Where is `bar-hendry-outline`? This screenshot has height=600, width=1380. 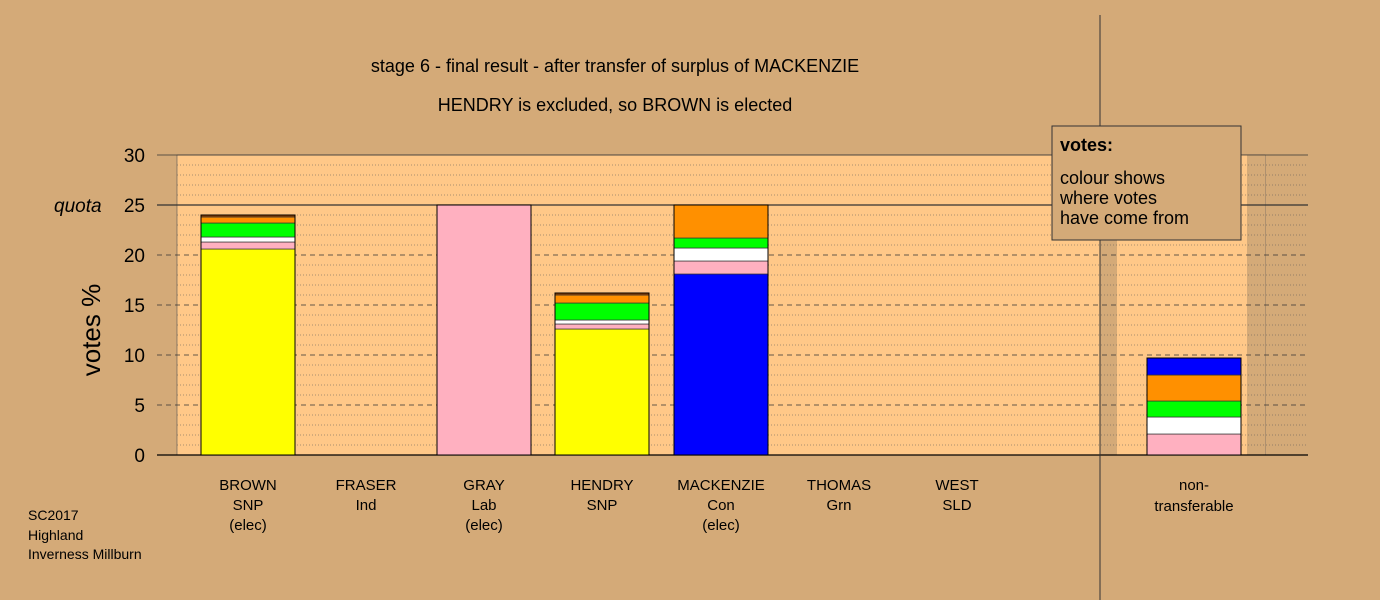 bar-hendry-outline is located at coordinates (602, 374).